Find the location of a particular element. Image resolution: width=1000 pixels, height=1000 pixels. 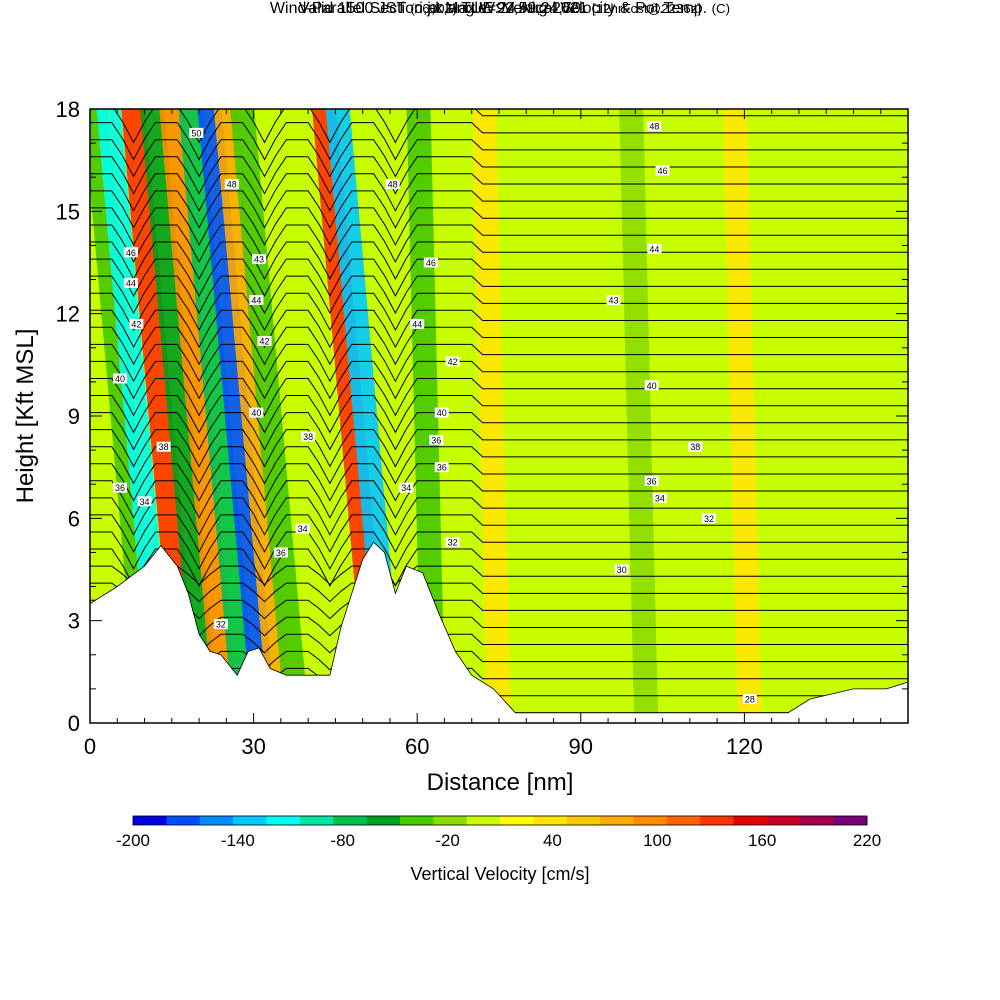

x-axis-label: Distance [nm] is located at coordinates (500, 782).